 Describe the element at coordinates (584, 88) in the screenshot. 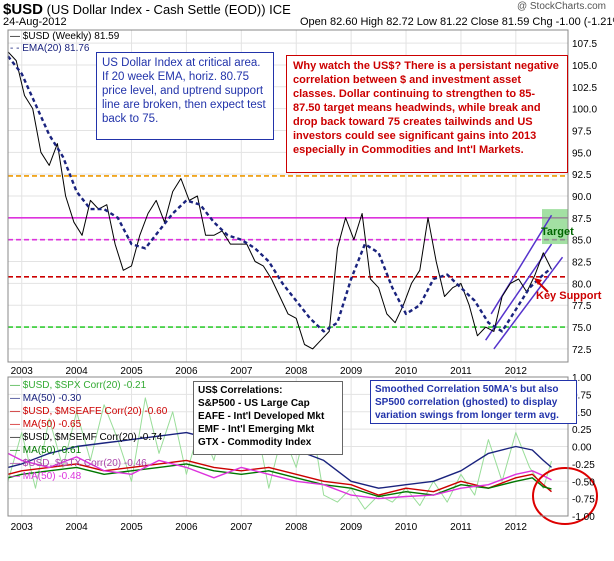

I see `price-y-tick-label: 102.5` at that location.